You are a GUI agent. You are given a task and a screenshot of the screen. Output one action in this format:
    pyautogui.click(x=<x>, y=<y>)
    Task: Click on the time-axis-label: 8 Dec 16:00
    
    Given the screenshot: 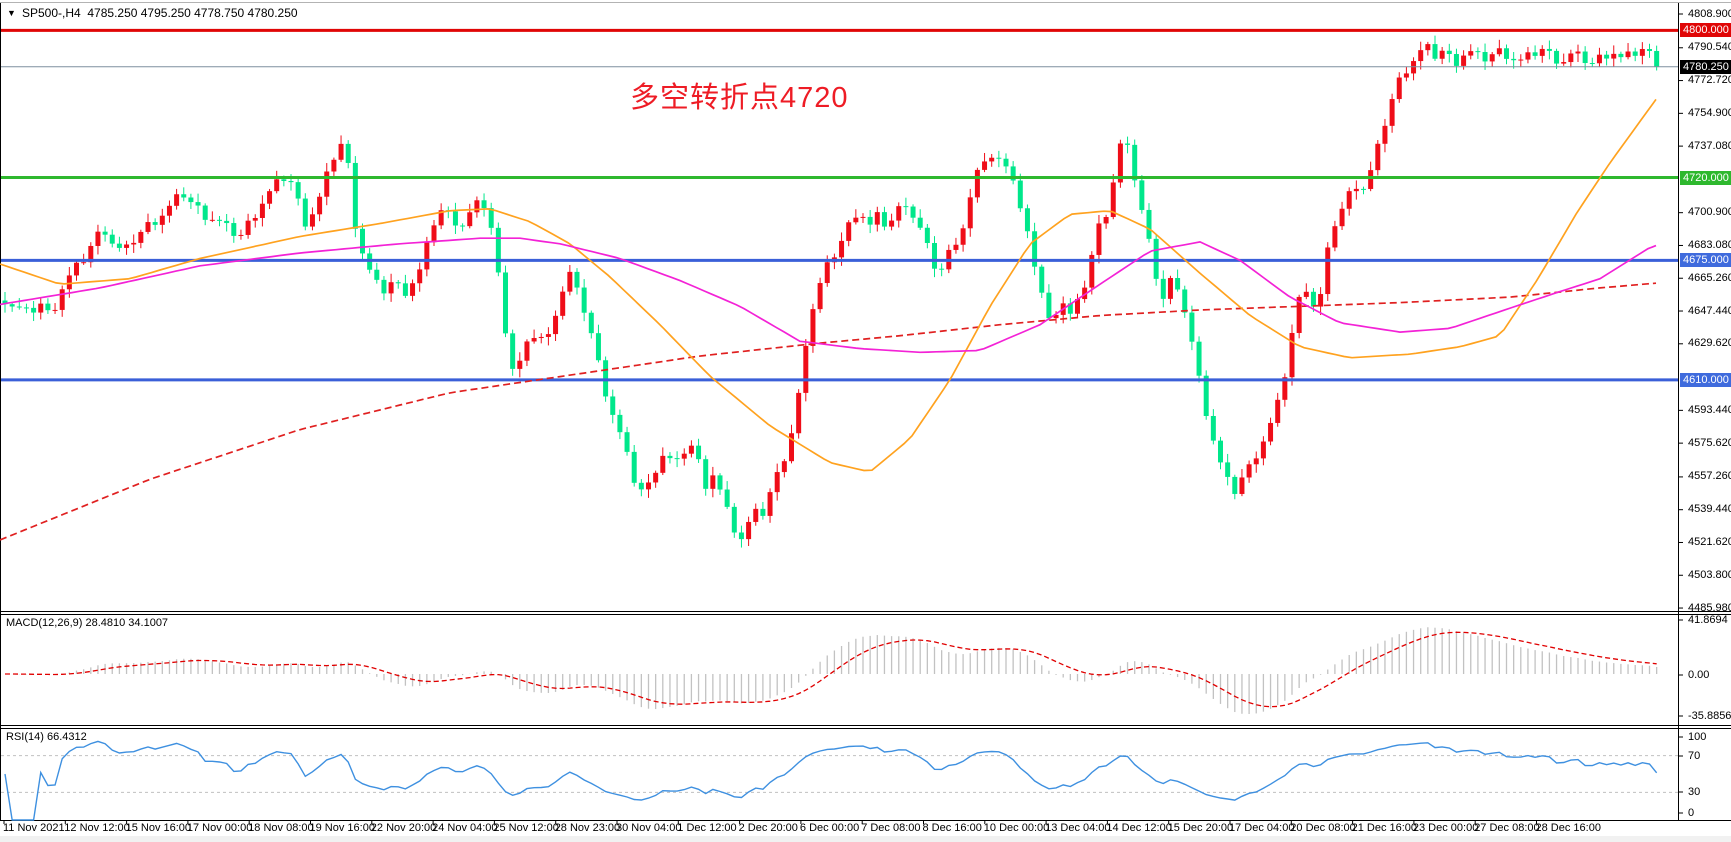 What is the action you would take?
    pyautogui.click(x=952, y=828)
    